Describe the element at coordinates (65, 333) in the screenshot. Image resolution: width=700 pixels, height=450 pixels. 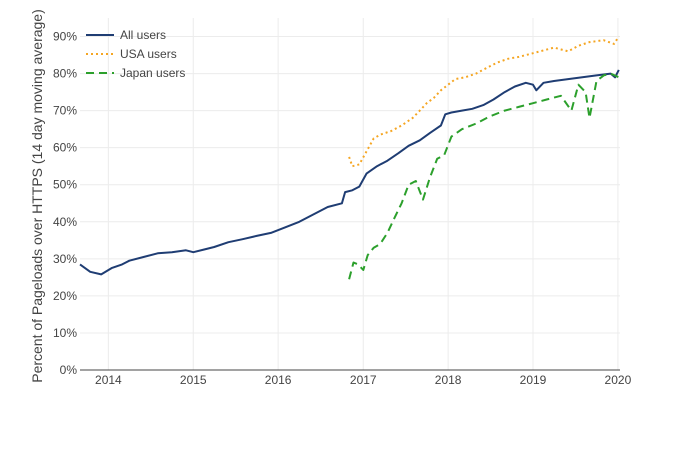
I see `y-tick-label: 10%` at that location.